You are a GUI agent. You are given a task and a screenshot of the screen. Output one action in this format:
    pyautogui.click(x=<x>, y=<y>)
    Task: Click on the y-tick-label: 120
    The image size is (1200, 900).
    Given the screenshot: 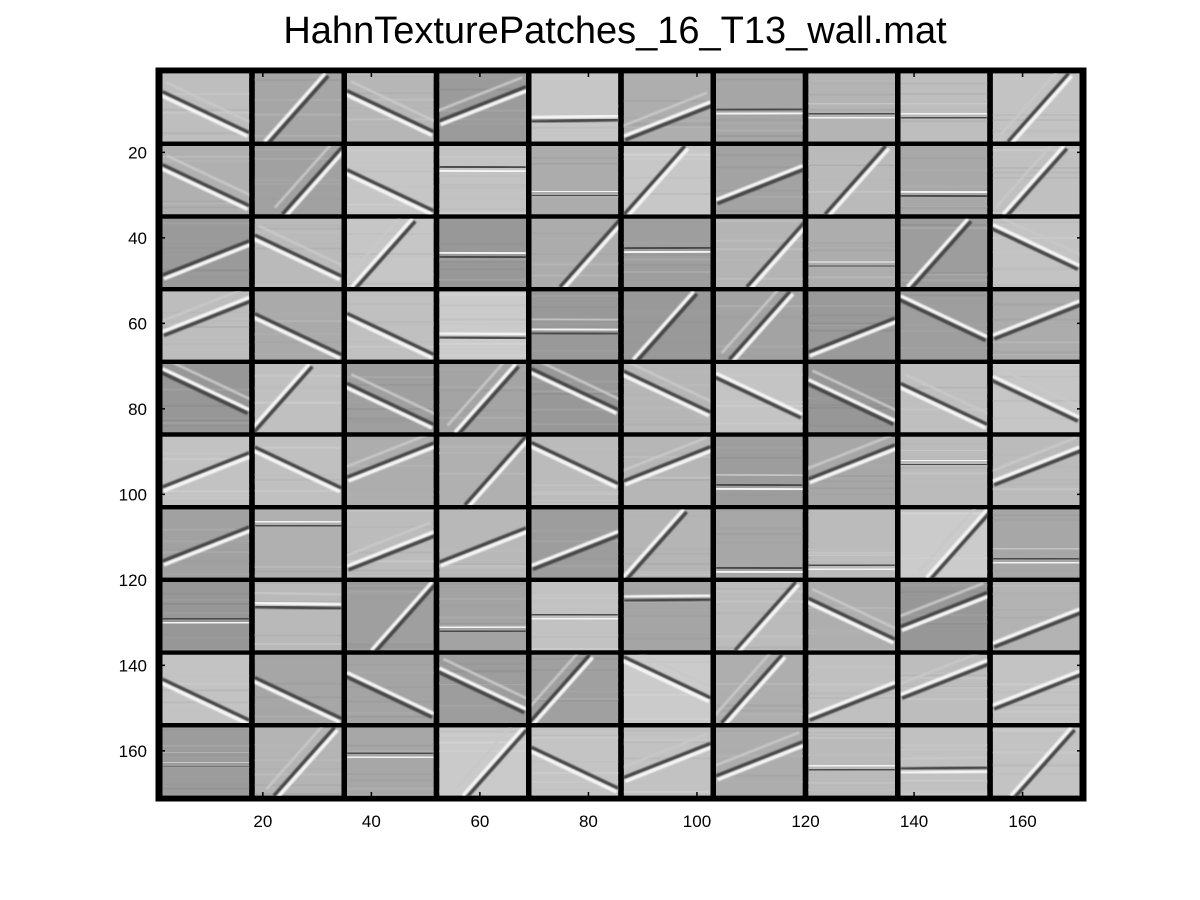 What is the action you would take?
    pyautogui.click(x=133, y=580)
    